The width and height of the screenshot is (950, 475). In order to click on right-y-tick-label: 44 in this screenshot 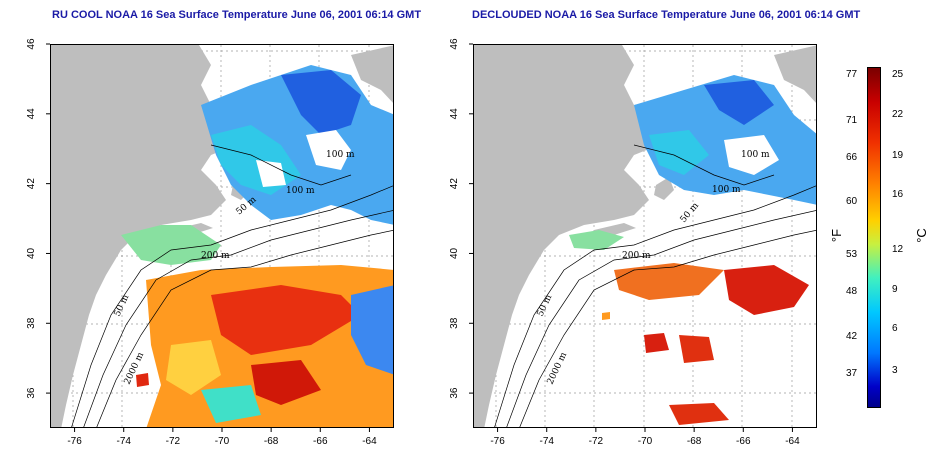, I will do `click(454, 114)`.